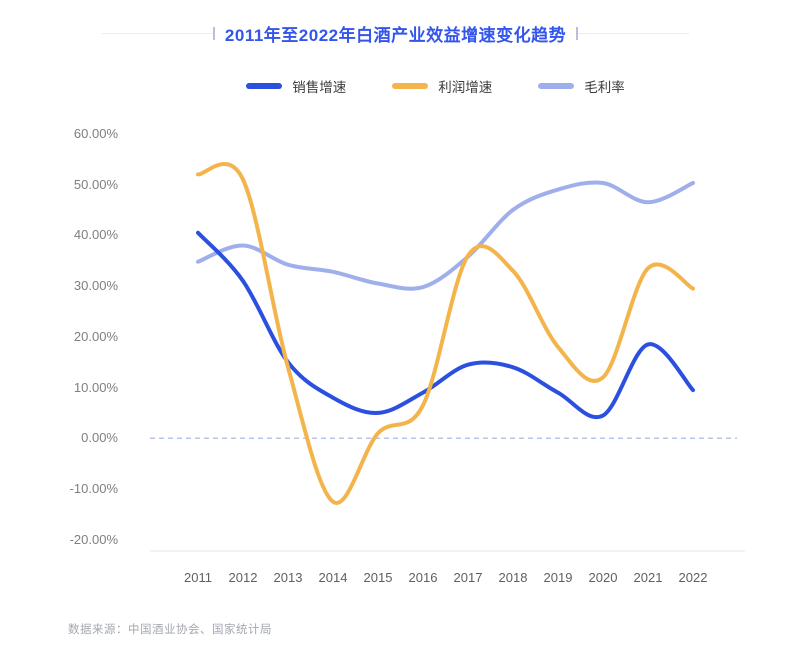 The image size is (791, 651). Describe the element at coordinates (333, 577) in the screenshot. I see `x-axis-label: 2014` at that location.